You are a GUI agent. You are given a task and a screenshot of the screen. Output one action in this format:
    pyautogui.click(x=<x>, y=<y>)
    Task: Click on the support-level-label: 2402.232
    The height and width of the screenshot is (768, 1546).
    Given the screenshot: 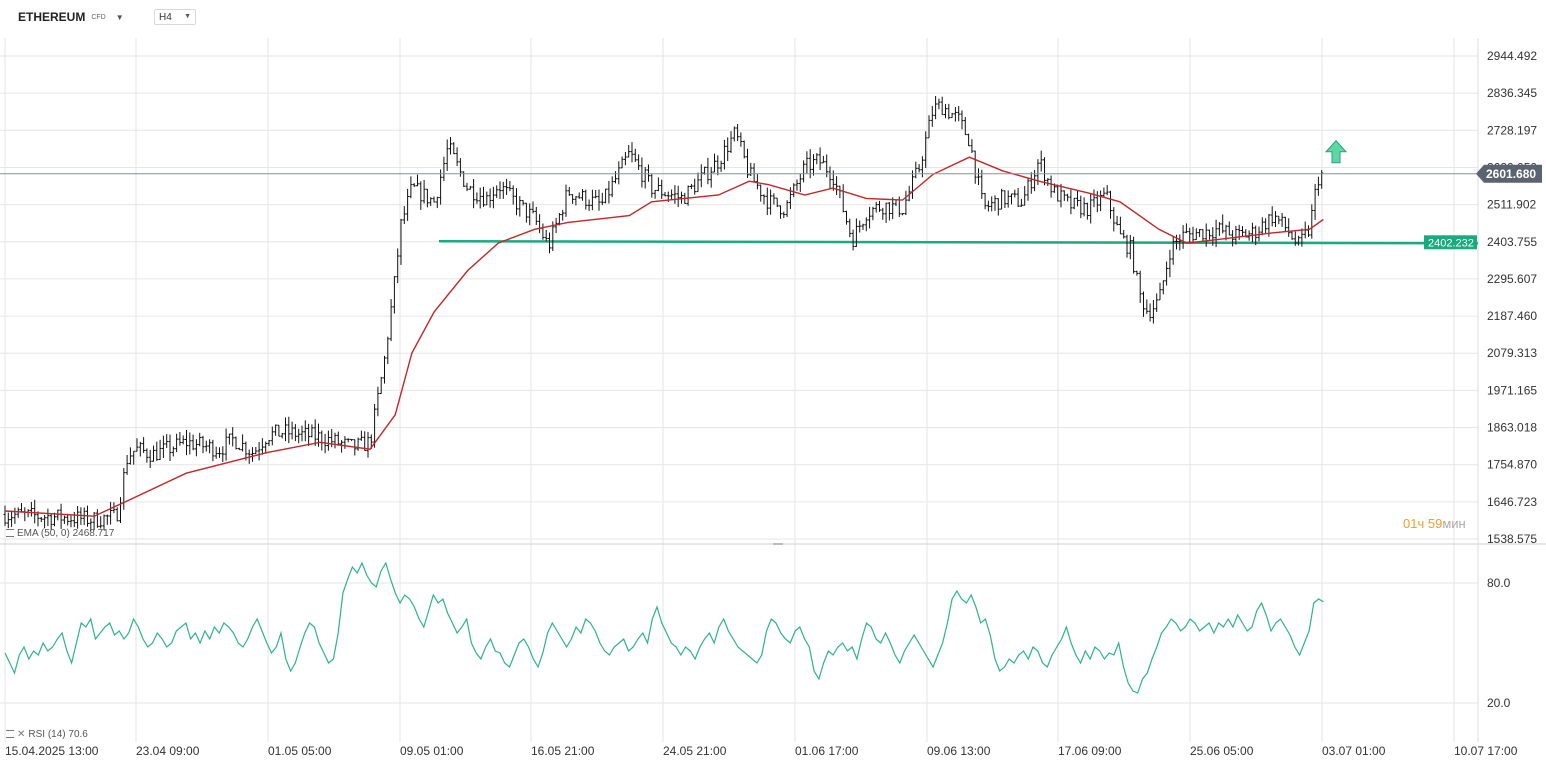 What is the action you would take?
    pyautogui.click(x=1451, y=243)
    